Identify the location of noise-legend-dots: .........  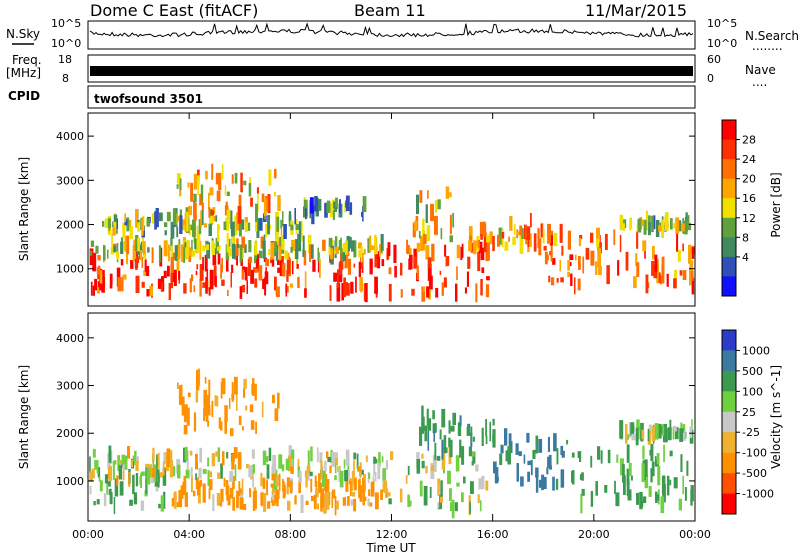
(767, 46).